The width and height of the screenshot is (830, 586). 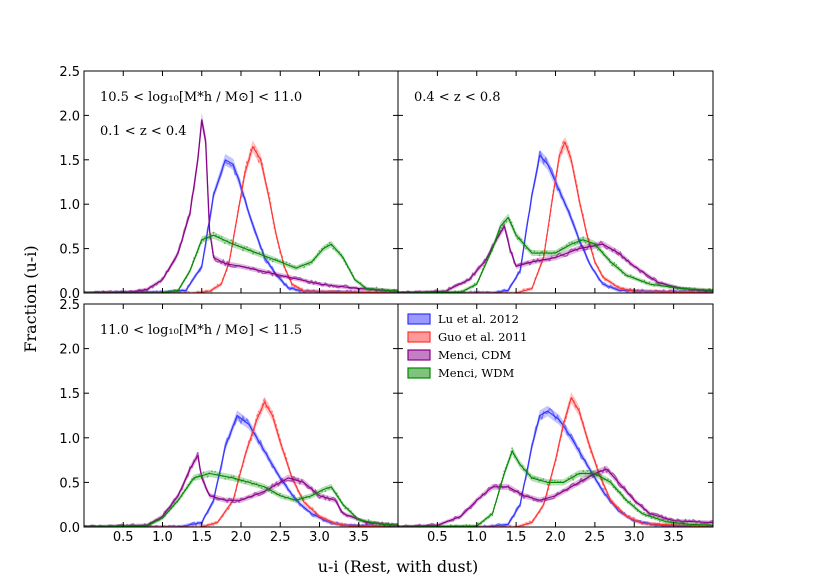 What do you see at coordinates (457, 97) in the screenshot?
I see `panel-annotation: 0.4 < z < 0.8` at bounding box center [457, 97].